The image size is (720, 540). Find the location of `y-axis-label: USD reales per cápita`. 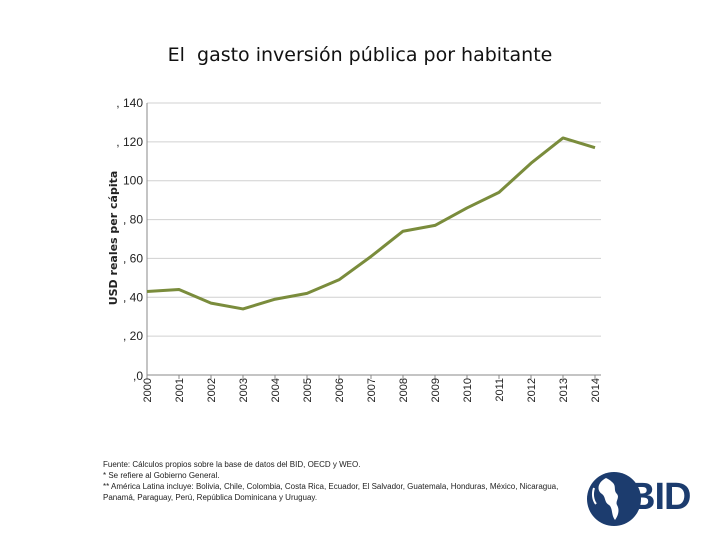

y-axis-label: USD reales per cápita is located at coordinates (113, 238).